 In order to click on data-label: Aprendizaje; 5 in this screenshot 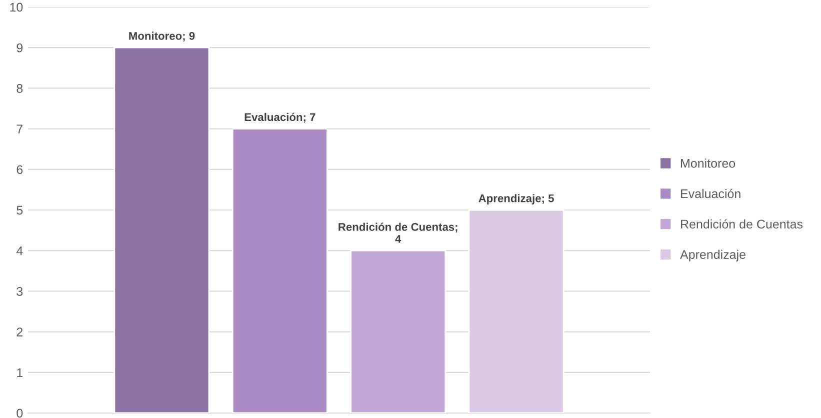, I will do `click(516, 199)`.